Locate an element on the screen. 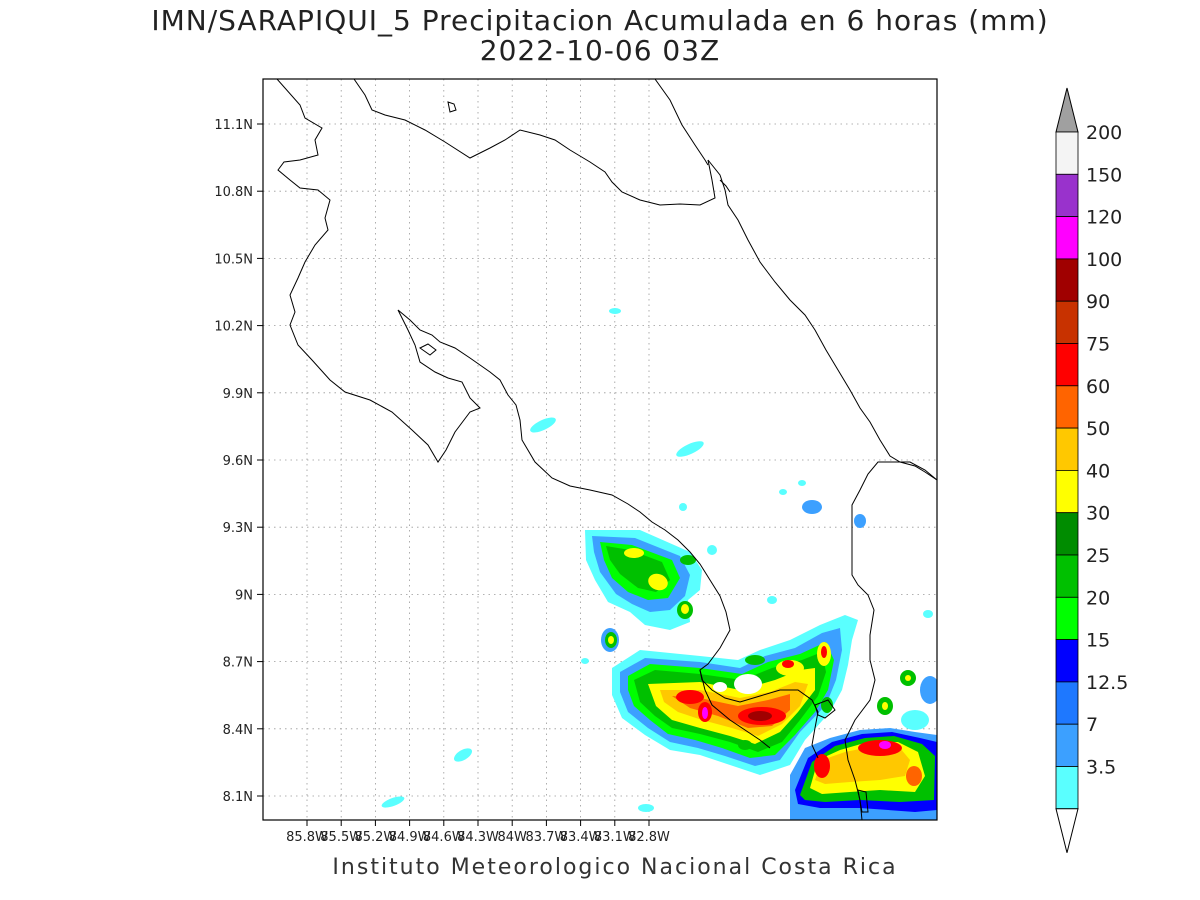 The width and height of the screenshot is (1200, 900). legend-label: 12.5 is located at coordinates (1107, 683).